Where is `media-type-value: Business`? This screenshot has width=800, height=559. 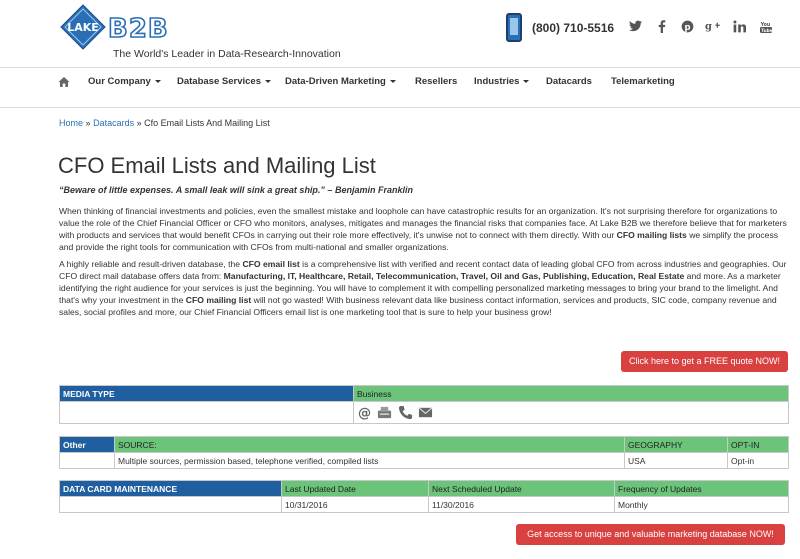 media-type-value: Business is located at coordinates (571, 393).